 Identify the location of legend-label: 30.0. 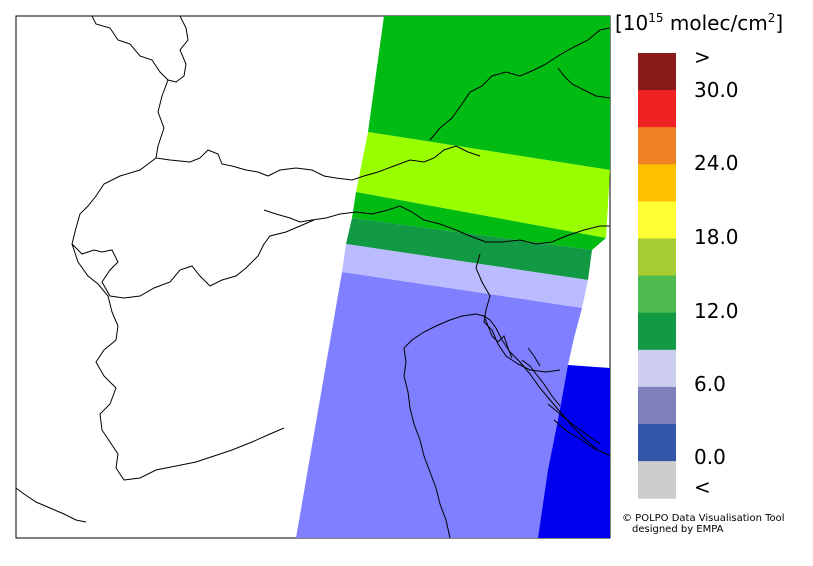
(716, 90).